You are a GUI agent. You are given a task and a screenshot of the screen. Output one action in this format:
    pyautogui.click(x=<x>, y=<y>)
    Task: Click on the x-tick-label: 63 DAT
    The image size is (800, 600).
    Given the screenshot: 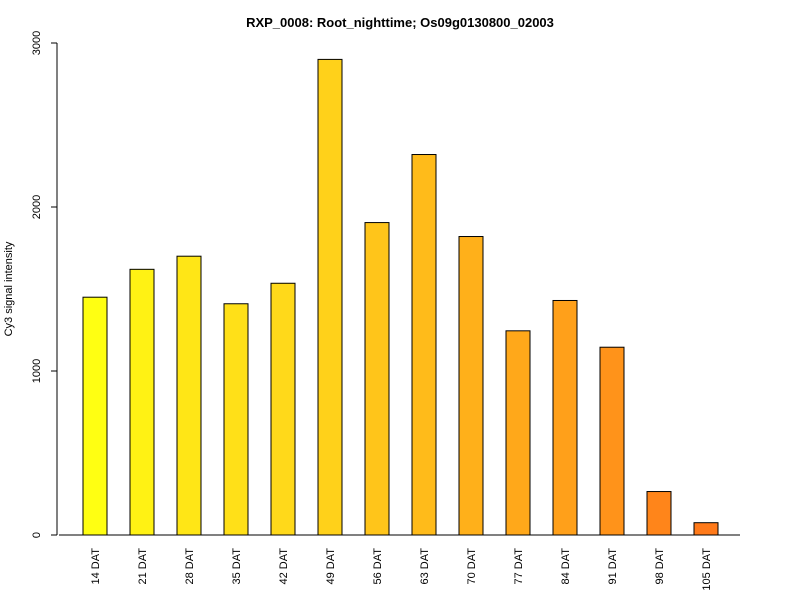 What is the action you would take?
    pyautogui.click(x=425, y=566)
    